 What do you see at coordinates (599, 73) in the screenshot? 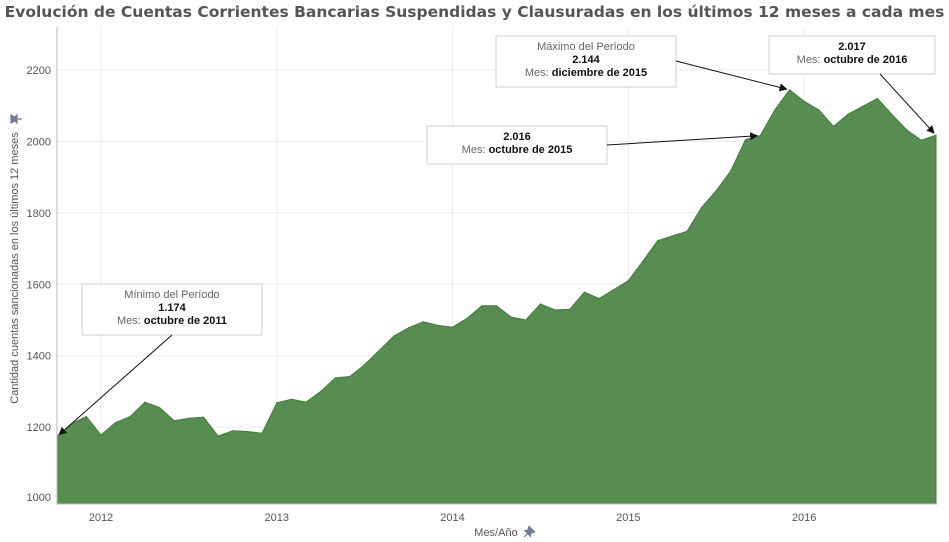
I see `annotation-month-value: diciembre de 2015` at bounding box center [599, 73].